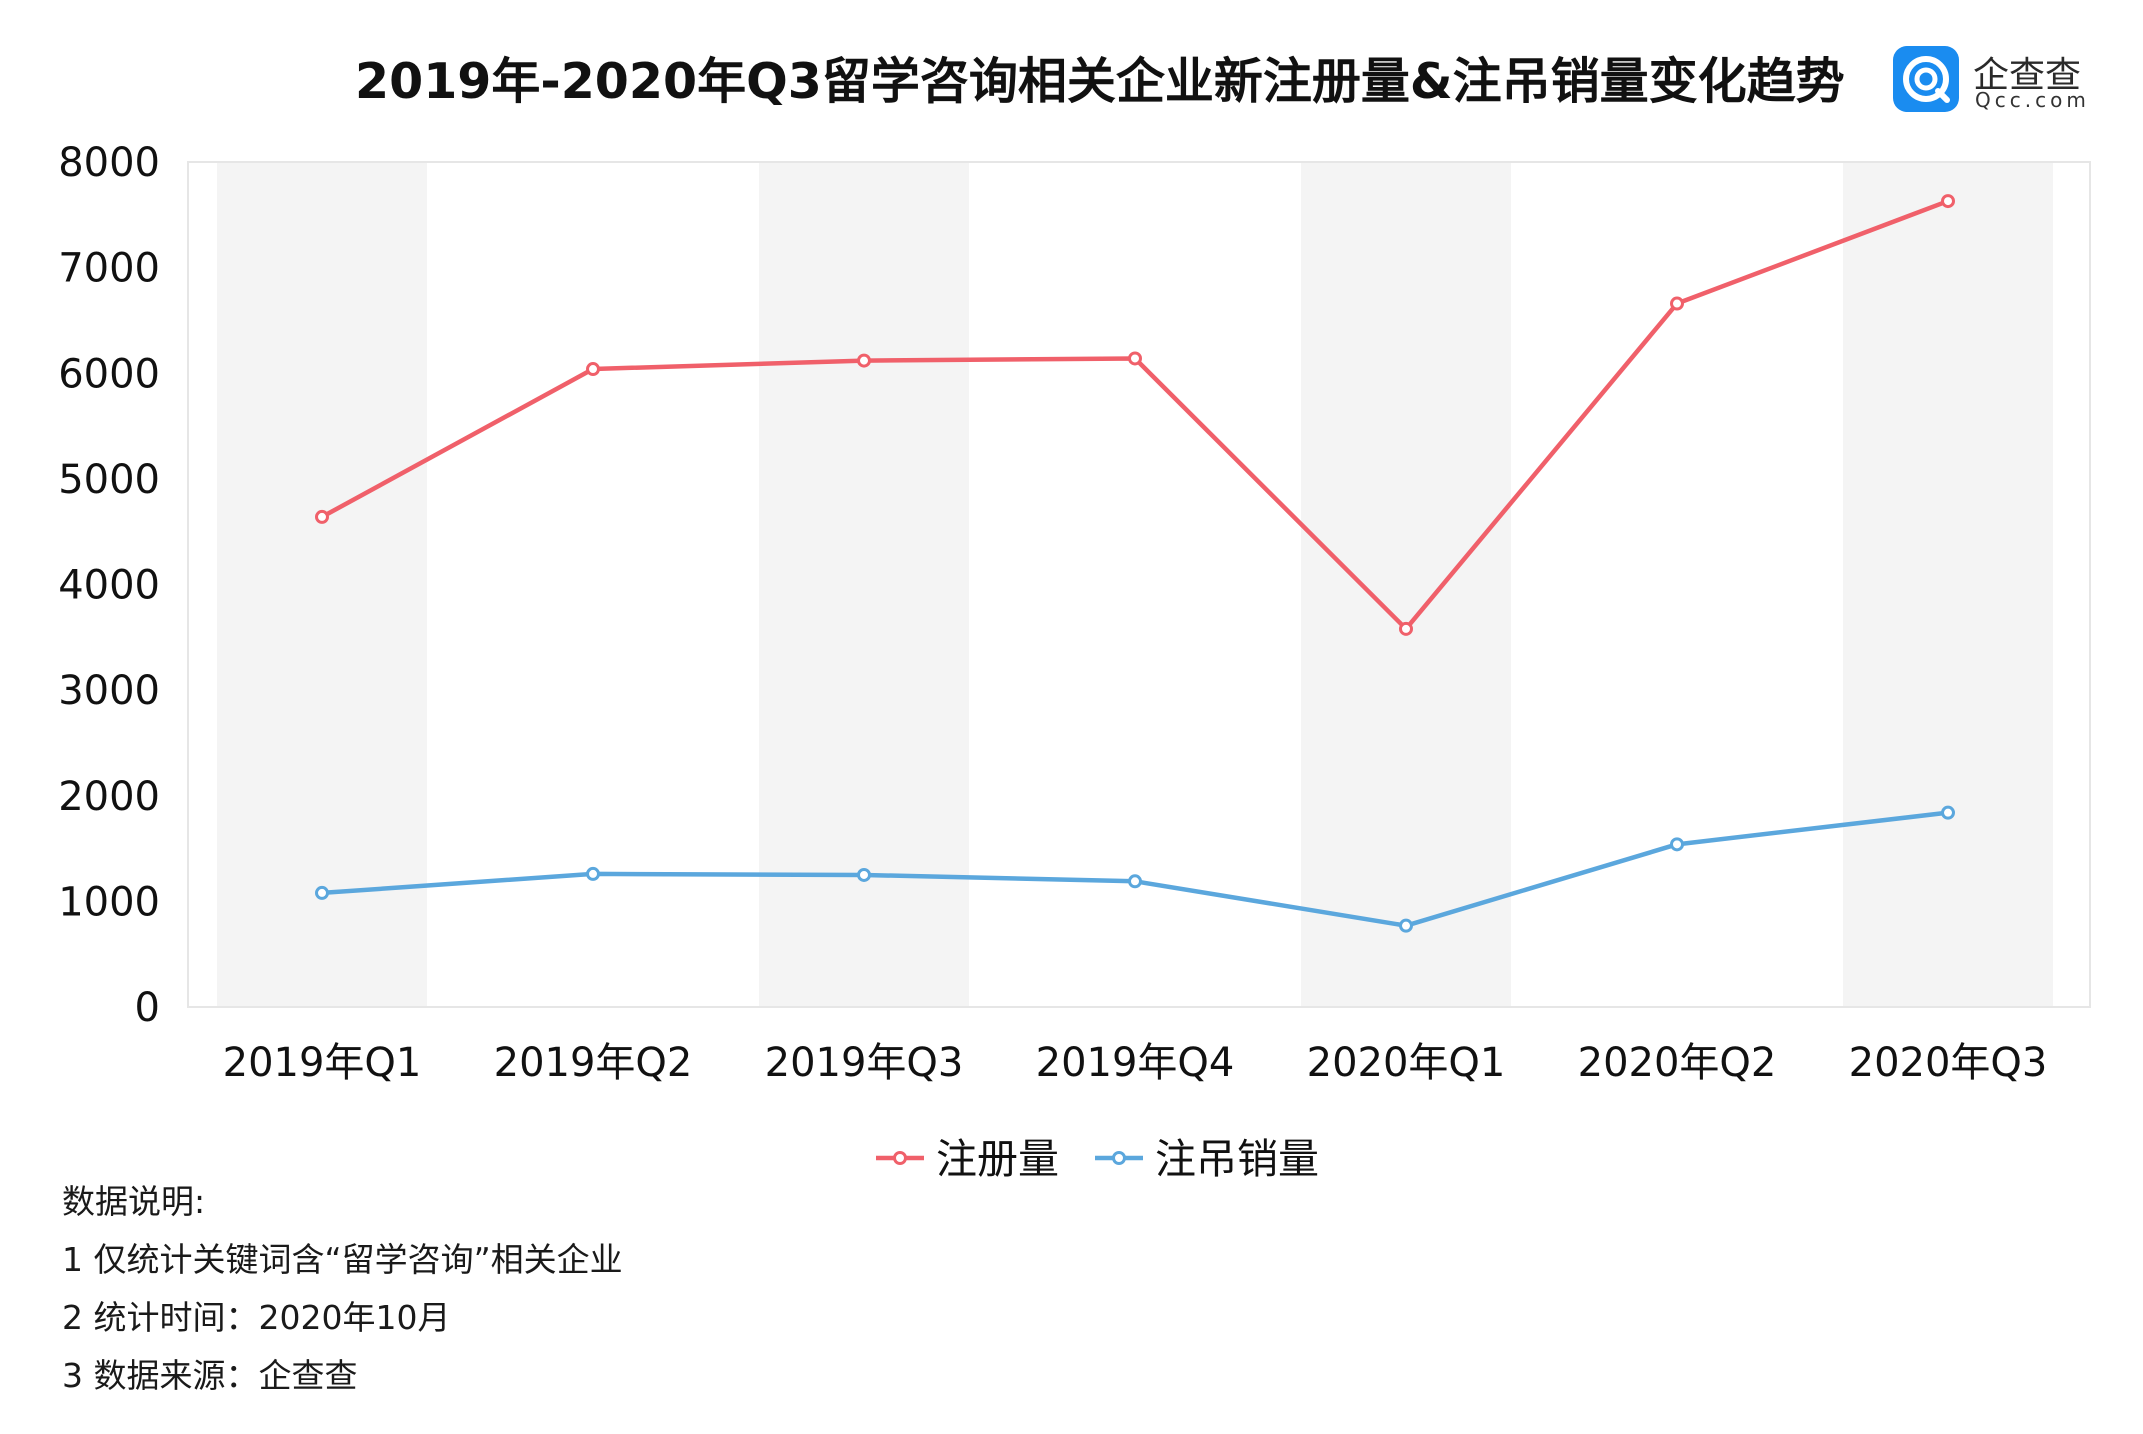 The height and width of the screenshot is (1434, 2143). I want to click on legend-label: 注册量, so click(997, 1157).